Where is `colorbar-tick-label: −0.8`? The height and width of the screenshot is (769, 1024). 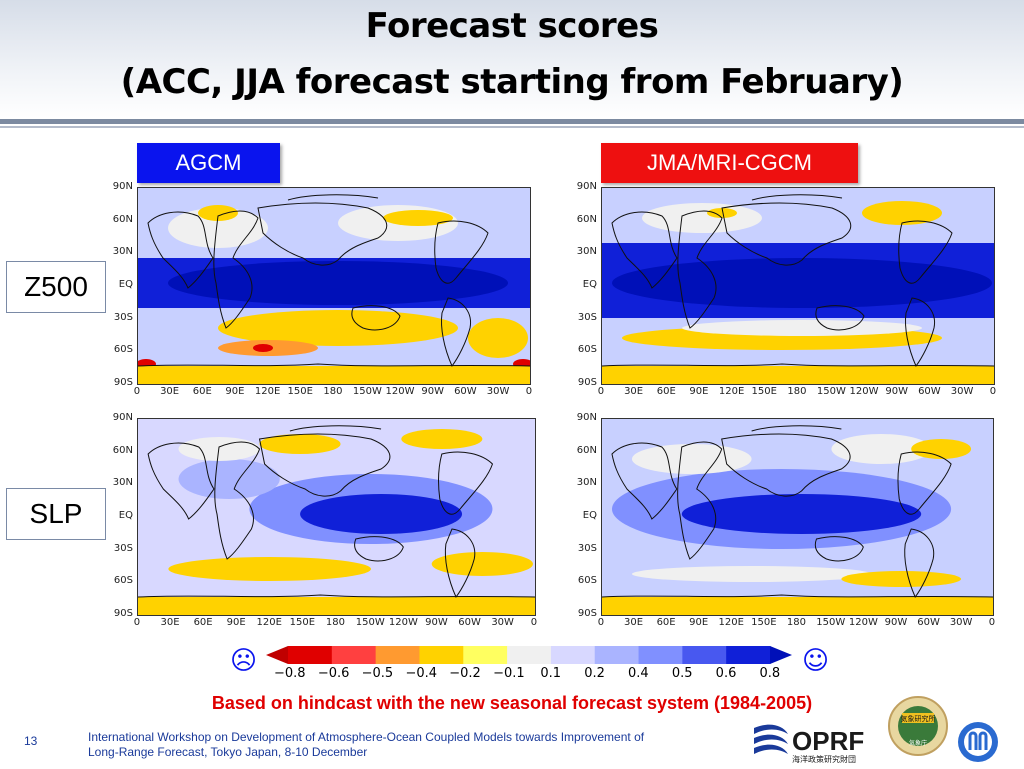 colorbar-tick-label: −0.8 is located at coordinates (290, 673).